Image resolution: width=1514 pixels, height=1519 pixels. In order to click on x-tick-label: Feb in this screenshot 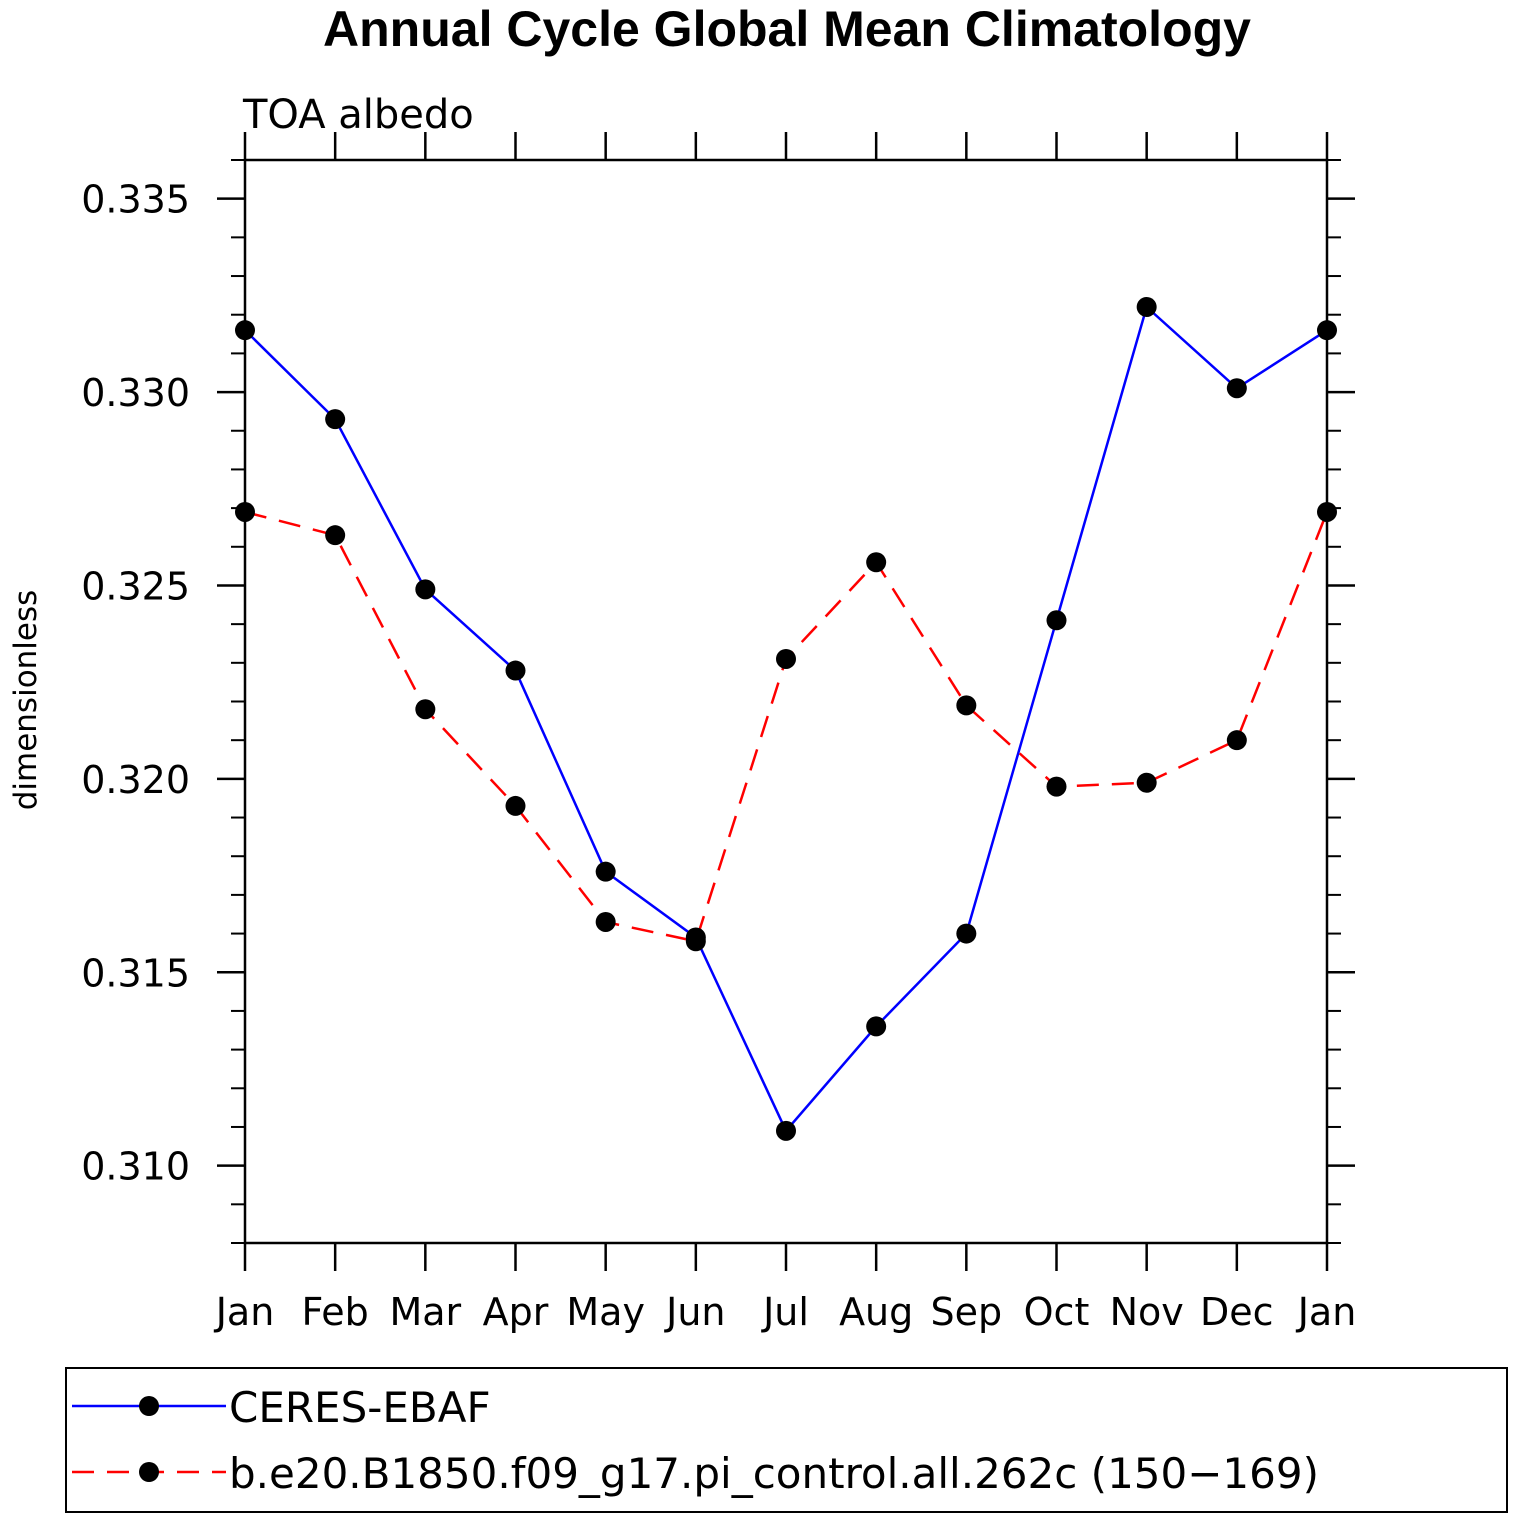, I will do `click(335, 1312)`.